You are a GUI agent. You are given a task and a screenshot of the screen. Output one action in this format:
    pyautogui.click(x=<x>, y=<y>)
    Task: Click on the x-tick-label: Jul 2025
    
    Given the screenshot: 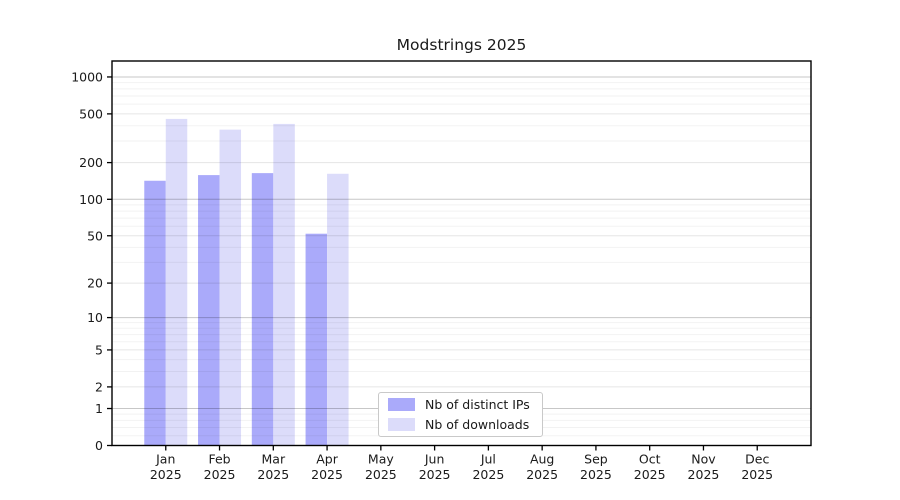 What is the action you would take?
    pyautogui.click(x=488, y=467)
    